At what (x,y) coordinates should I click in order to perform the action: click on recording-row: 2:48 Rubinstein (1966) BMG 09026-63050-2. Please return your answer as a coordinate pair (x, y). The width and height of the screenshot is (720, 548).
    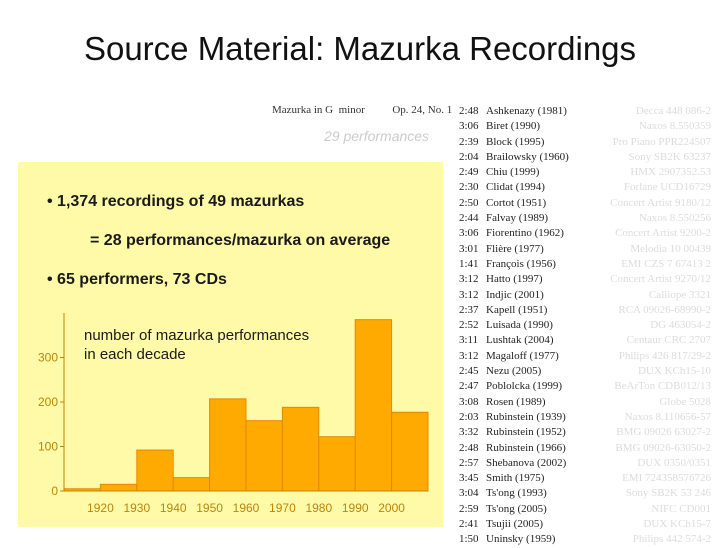
    Looking at the image, I should click on (585, 448).